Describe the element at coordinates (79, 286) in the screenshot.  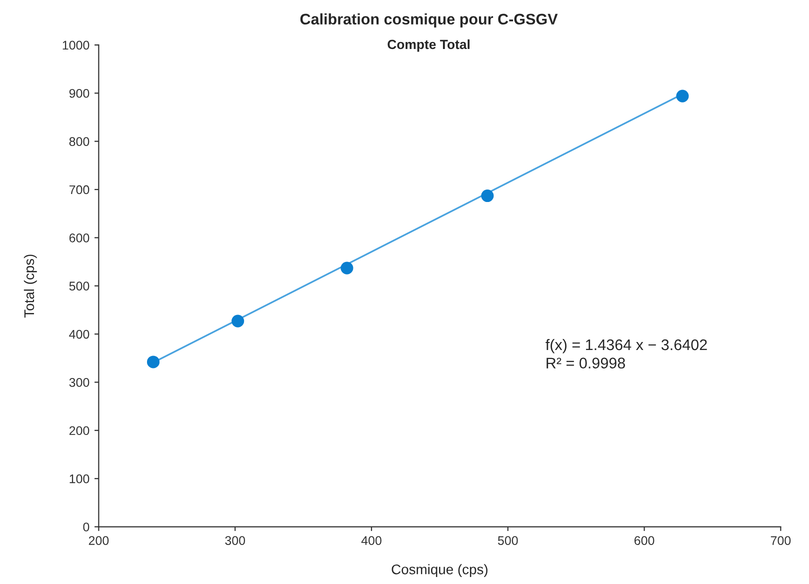
I see `y-tick-label: 500` at that location.